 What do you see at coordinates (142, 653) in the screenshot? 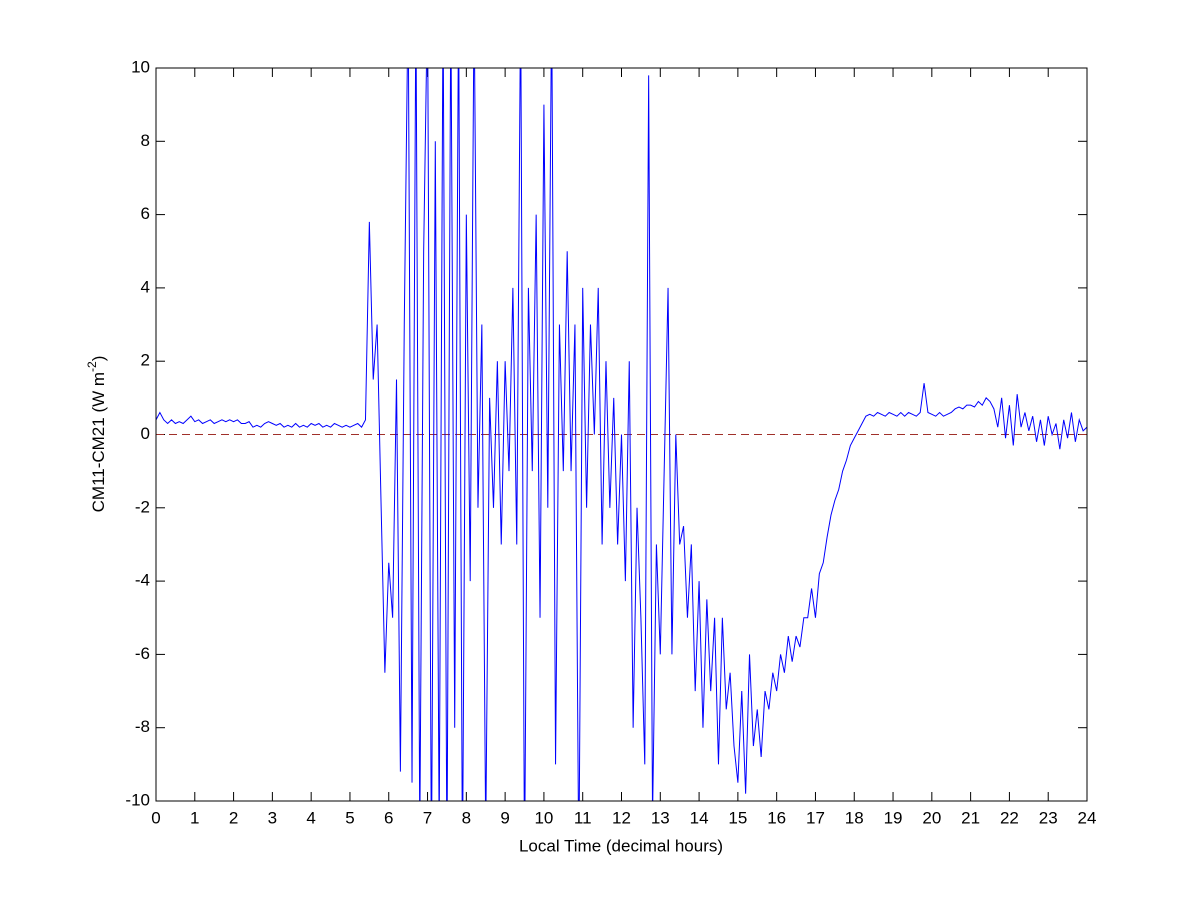
I see `y-tick-label: -6` at bounding box center [142, 653].